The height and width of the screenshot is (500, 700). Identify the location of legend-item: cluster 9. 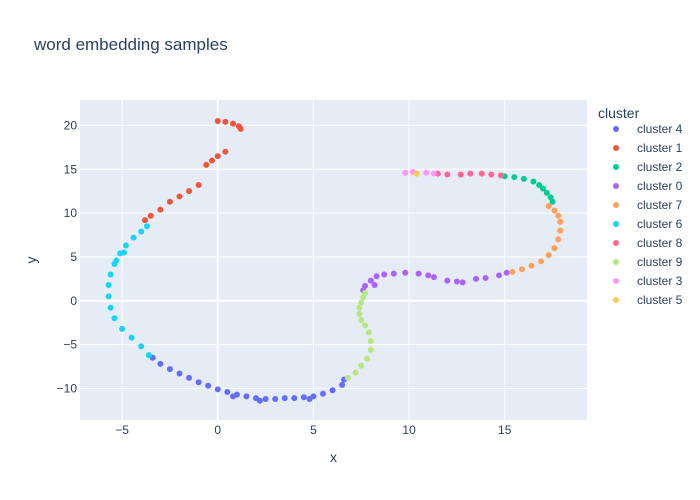
(648, 262).